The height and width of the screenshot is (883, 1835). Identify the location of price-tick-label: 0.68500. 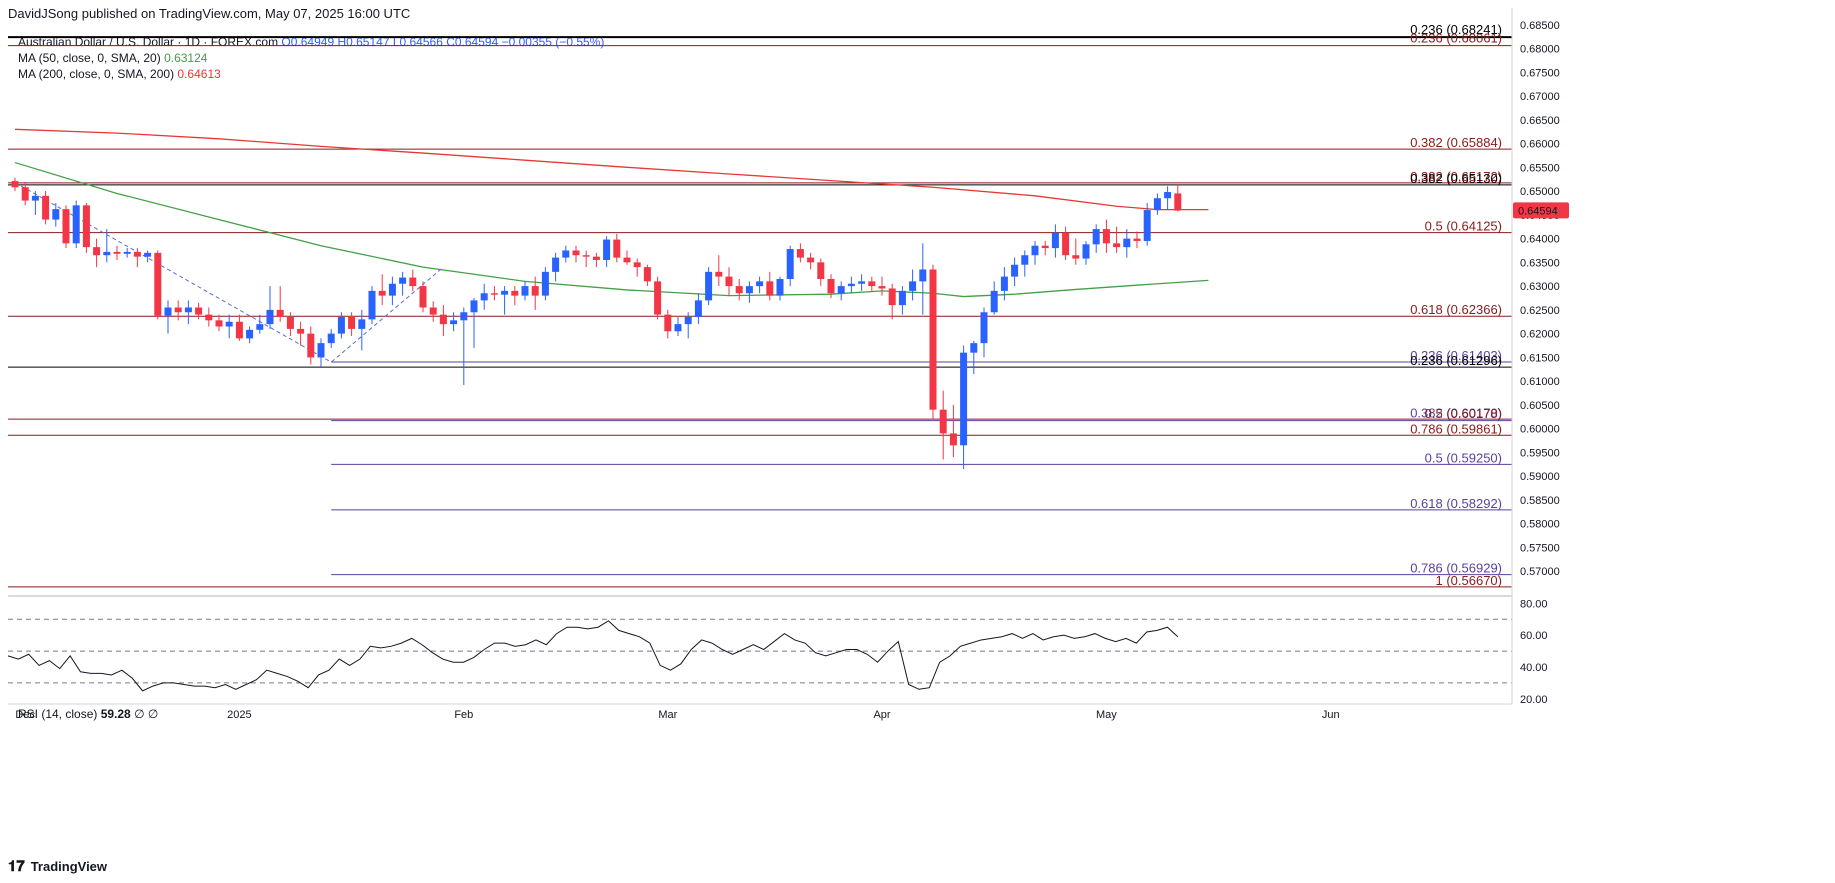
(1540, 26).